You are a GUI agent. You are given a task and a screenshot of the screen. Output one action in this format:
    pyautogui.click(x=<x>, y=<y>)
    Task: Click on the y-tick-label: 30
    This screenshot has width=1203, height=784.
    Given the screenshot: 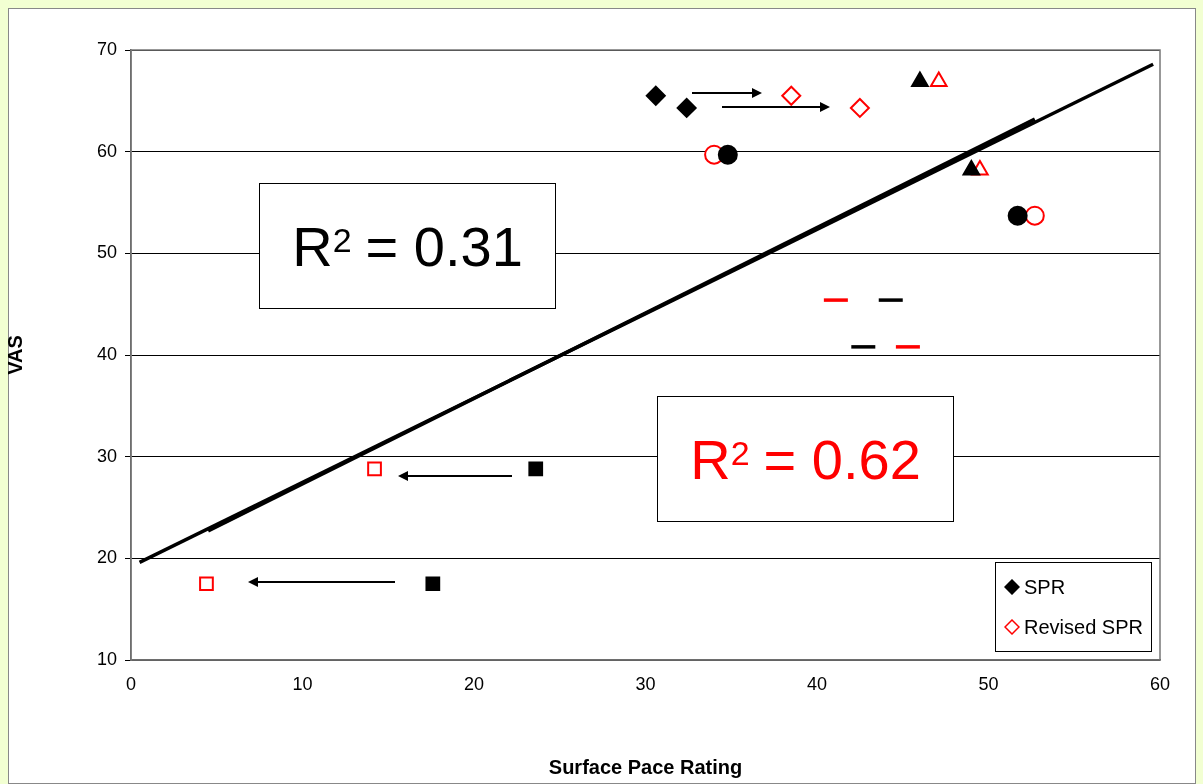 What is the action you would take?
    pyautogui.click(x=106, y=455)
    